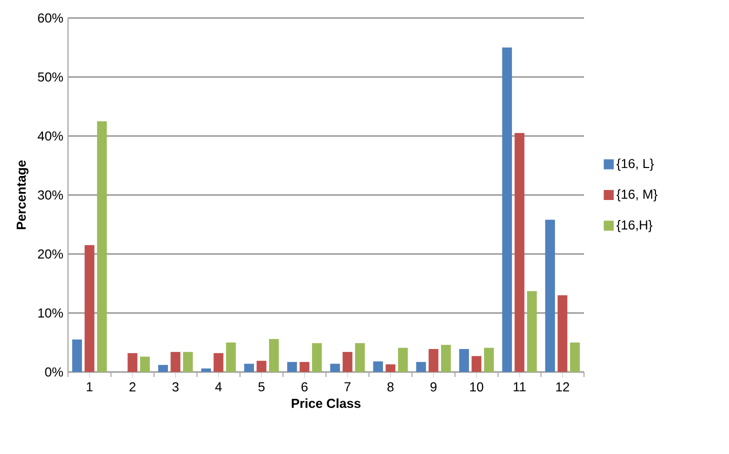  What do you see at coordinates (261, 387) in the screenshot?
I see `x-tick-label: 5` at bounding box center [261, 387].